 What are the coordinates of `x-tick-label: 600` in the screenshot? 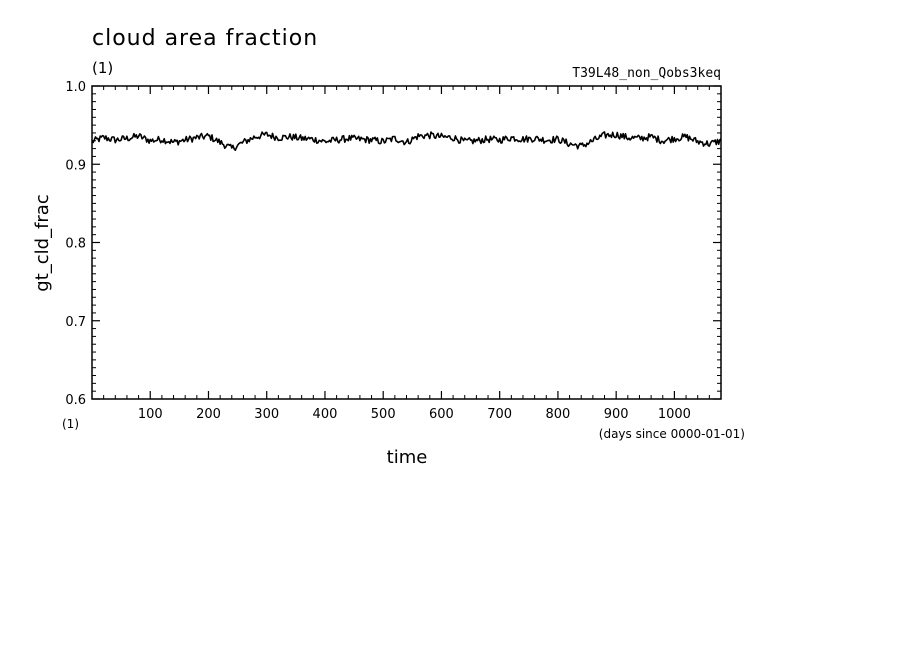 It's located at (441, 414).